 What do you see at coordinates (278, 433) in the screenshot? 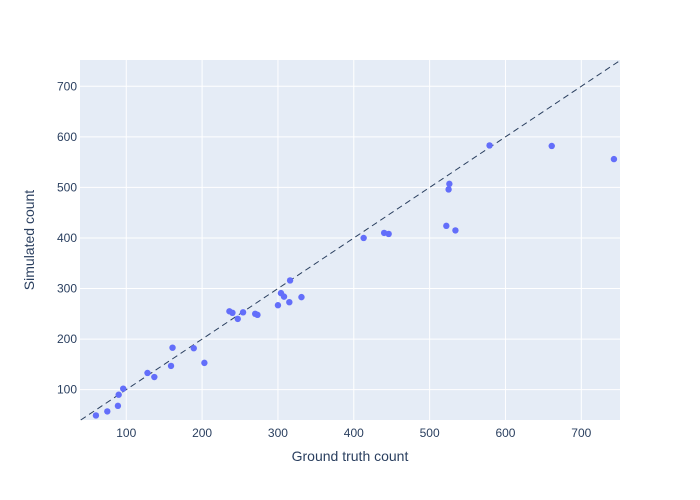
I see `x-tick-label: 300` at bounding box center [278, 433].